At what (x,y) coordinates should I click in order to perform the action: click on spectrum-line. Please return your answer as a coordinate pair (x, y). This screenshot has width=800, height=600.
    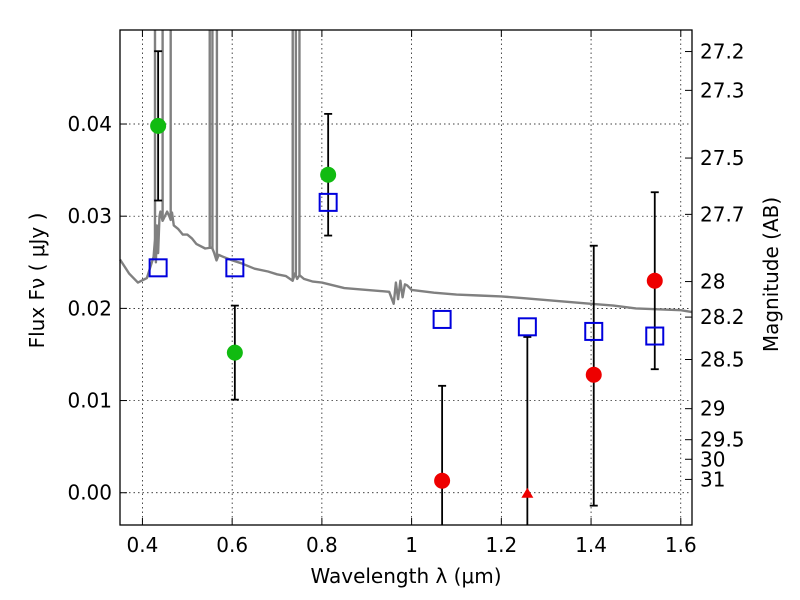
    Looking at the image, I should click on (405, 262).